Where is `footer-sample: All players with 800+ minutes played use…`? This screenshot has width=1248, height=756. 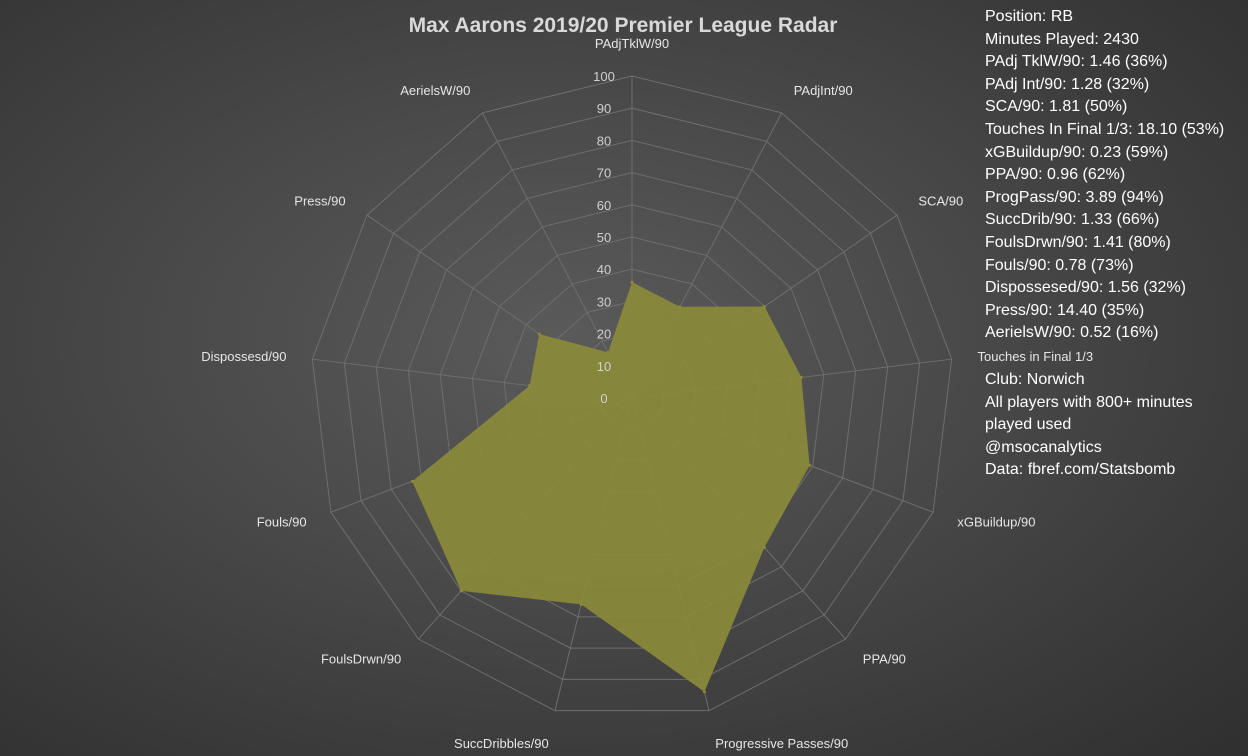 footer-sample: All players with 800+ minutes played use… is located at coordinates (1089, 413).